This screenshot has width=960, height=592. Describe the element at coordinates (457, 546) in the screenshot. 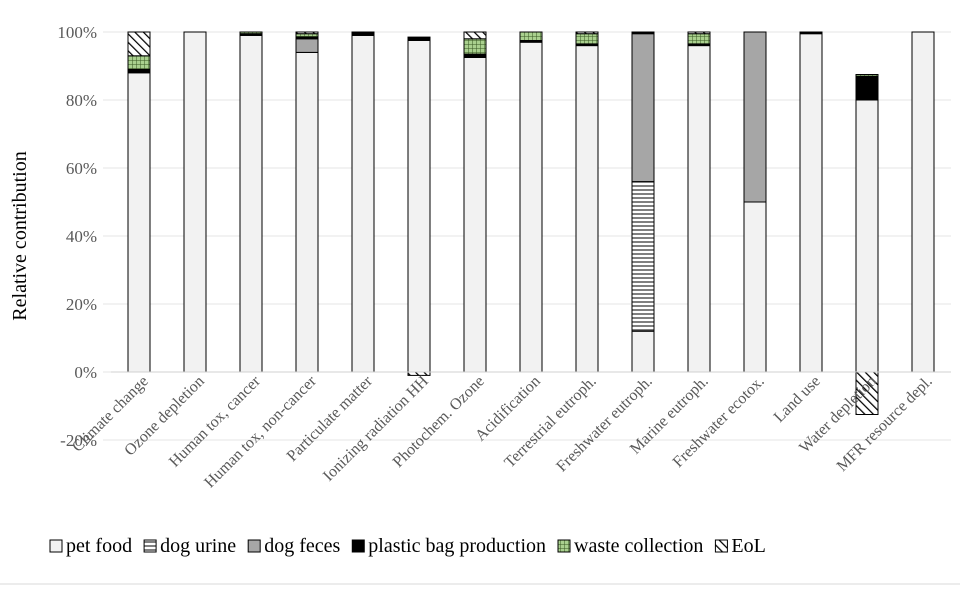

I see `legend-label: plastic bag production` at that location.